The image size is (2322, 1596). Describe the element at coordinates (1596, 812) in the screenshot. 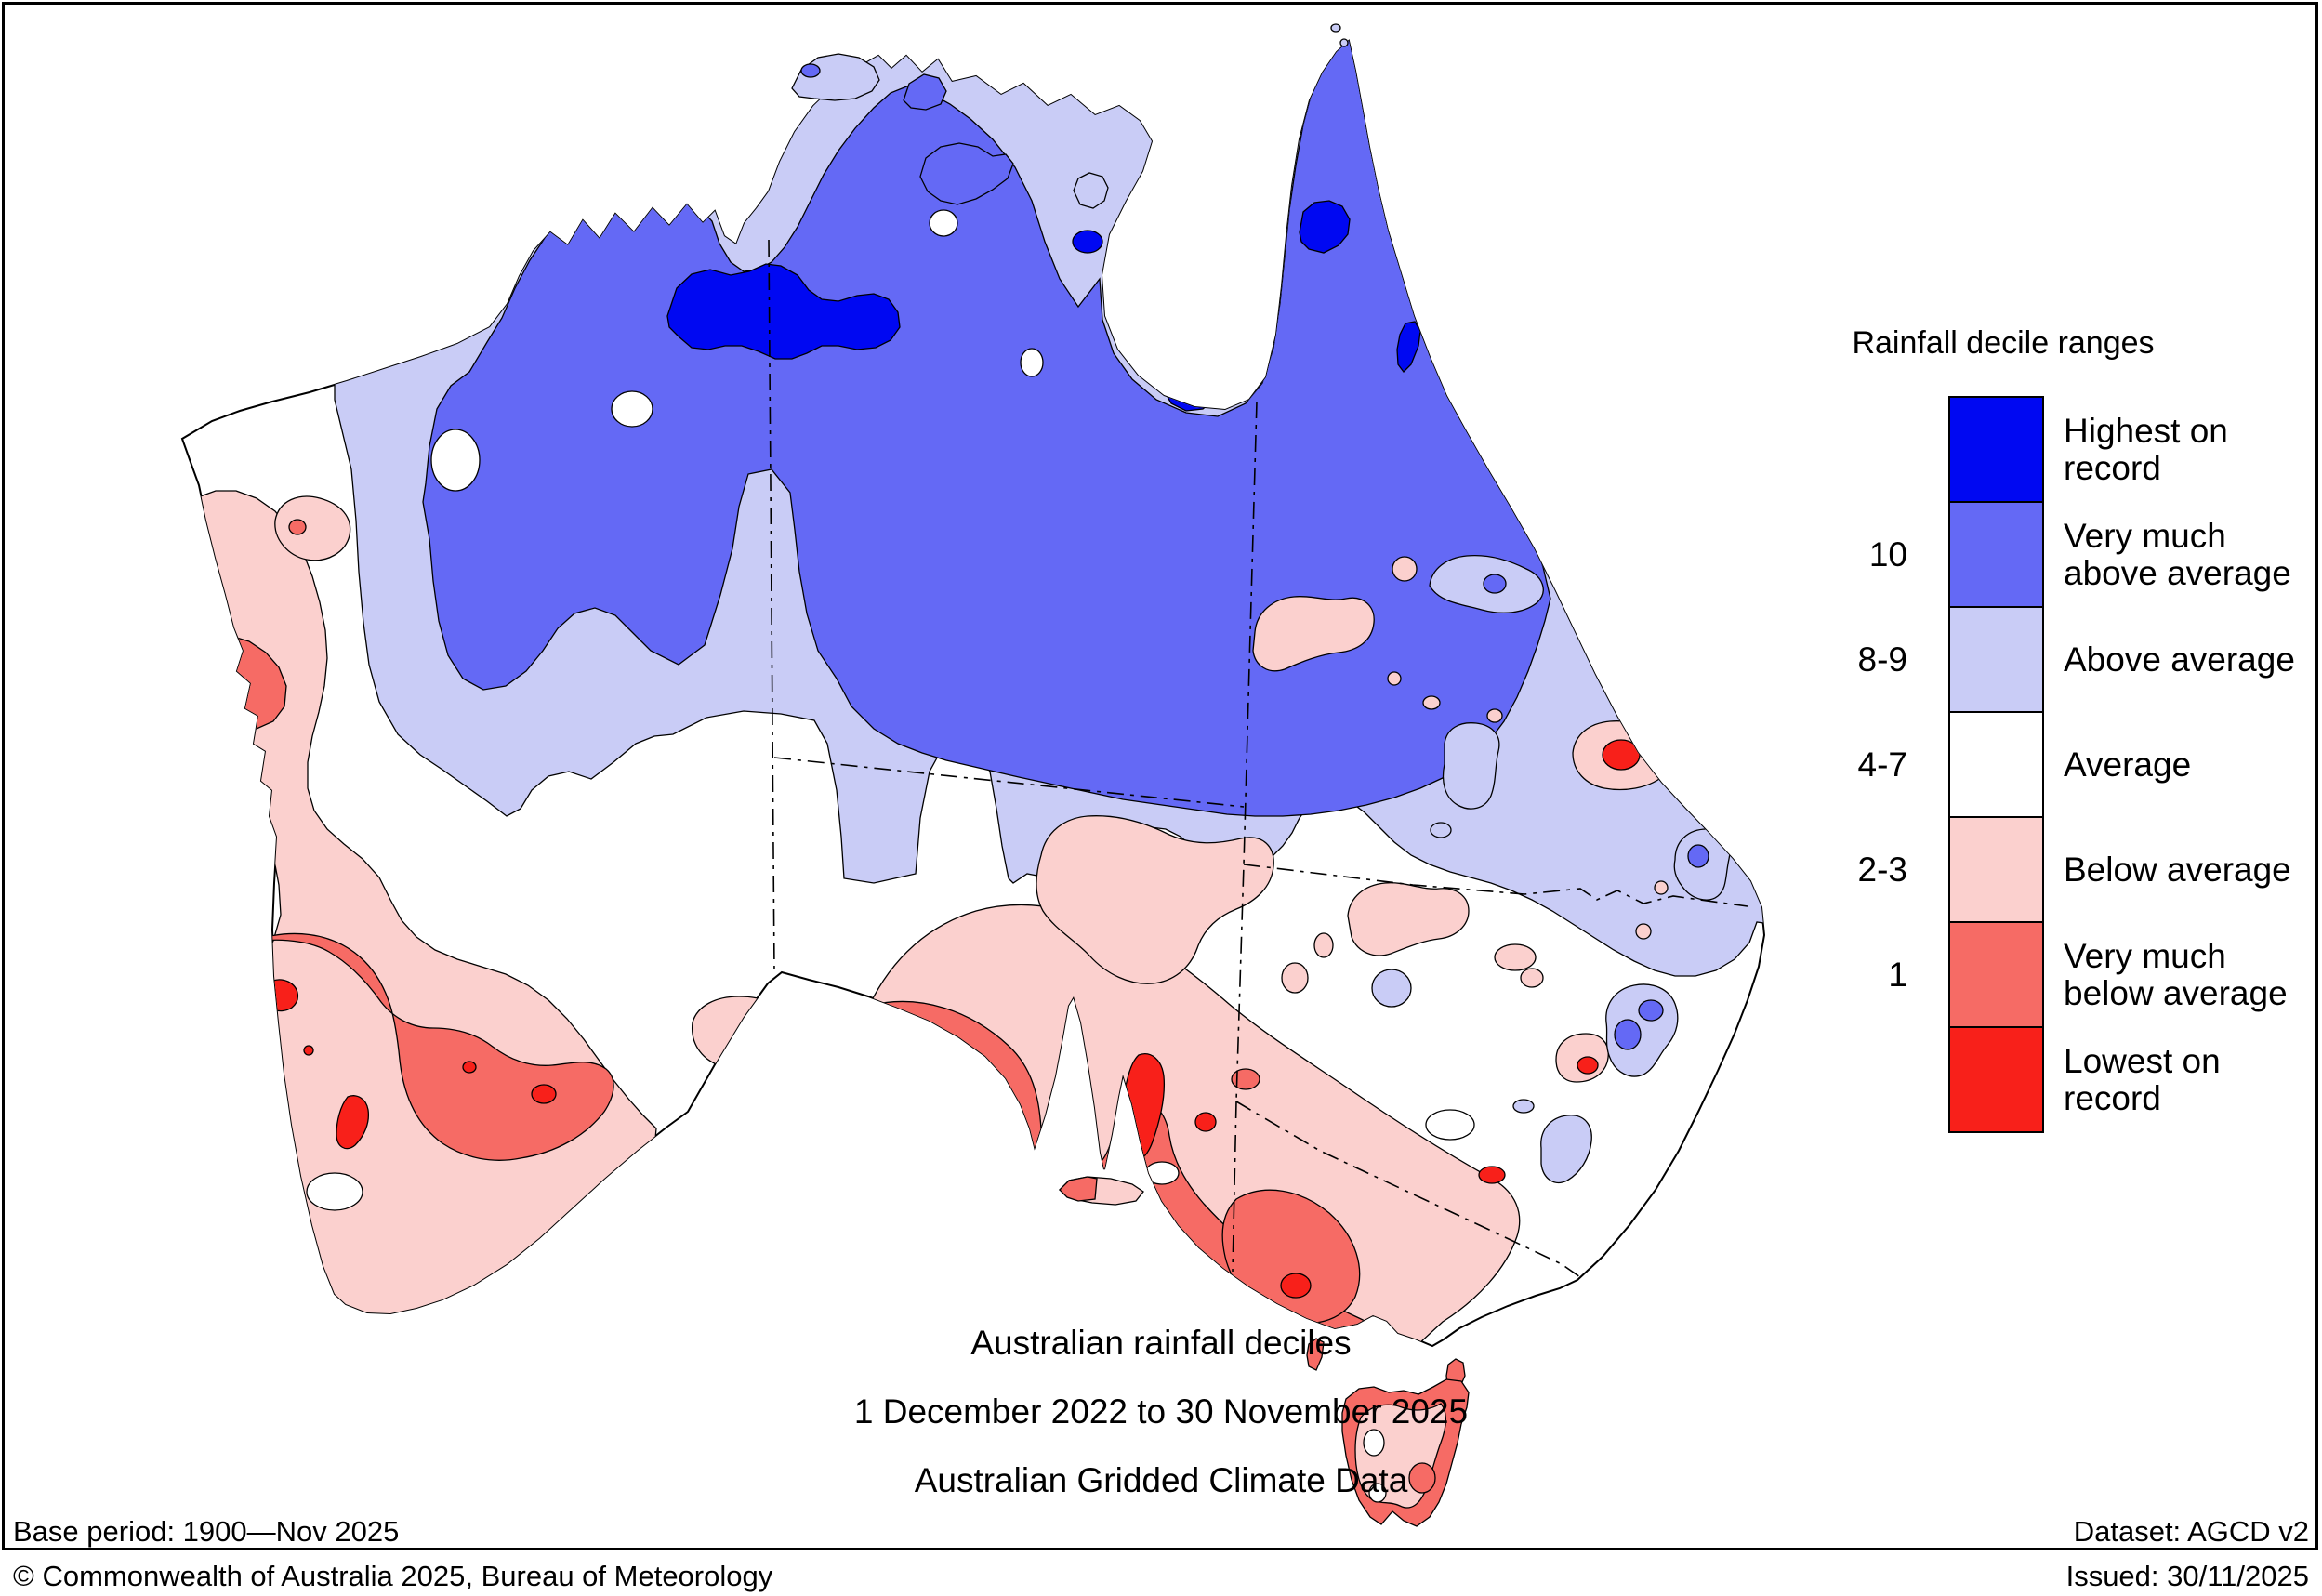

I see `east-coast-very-much-above-cores` at that location.